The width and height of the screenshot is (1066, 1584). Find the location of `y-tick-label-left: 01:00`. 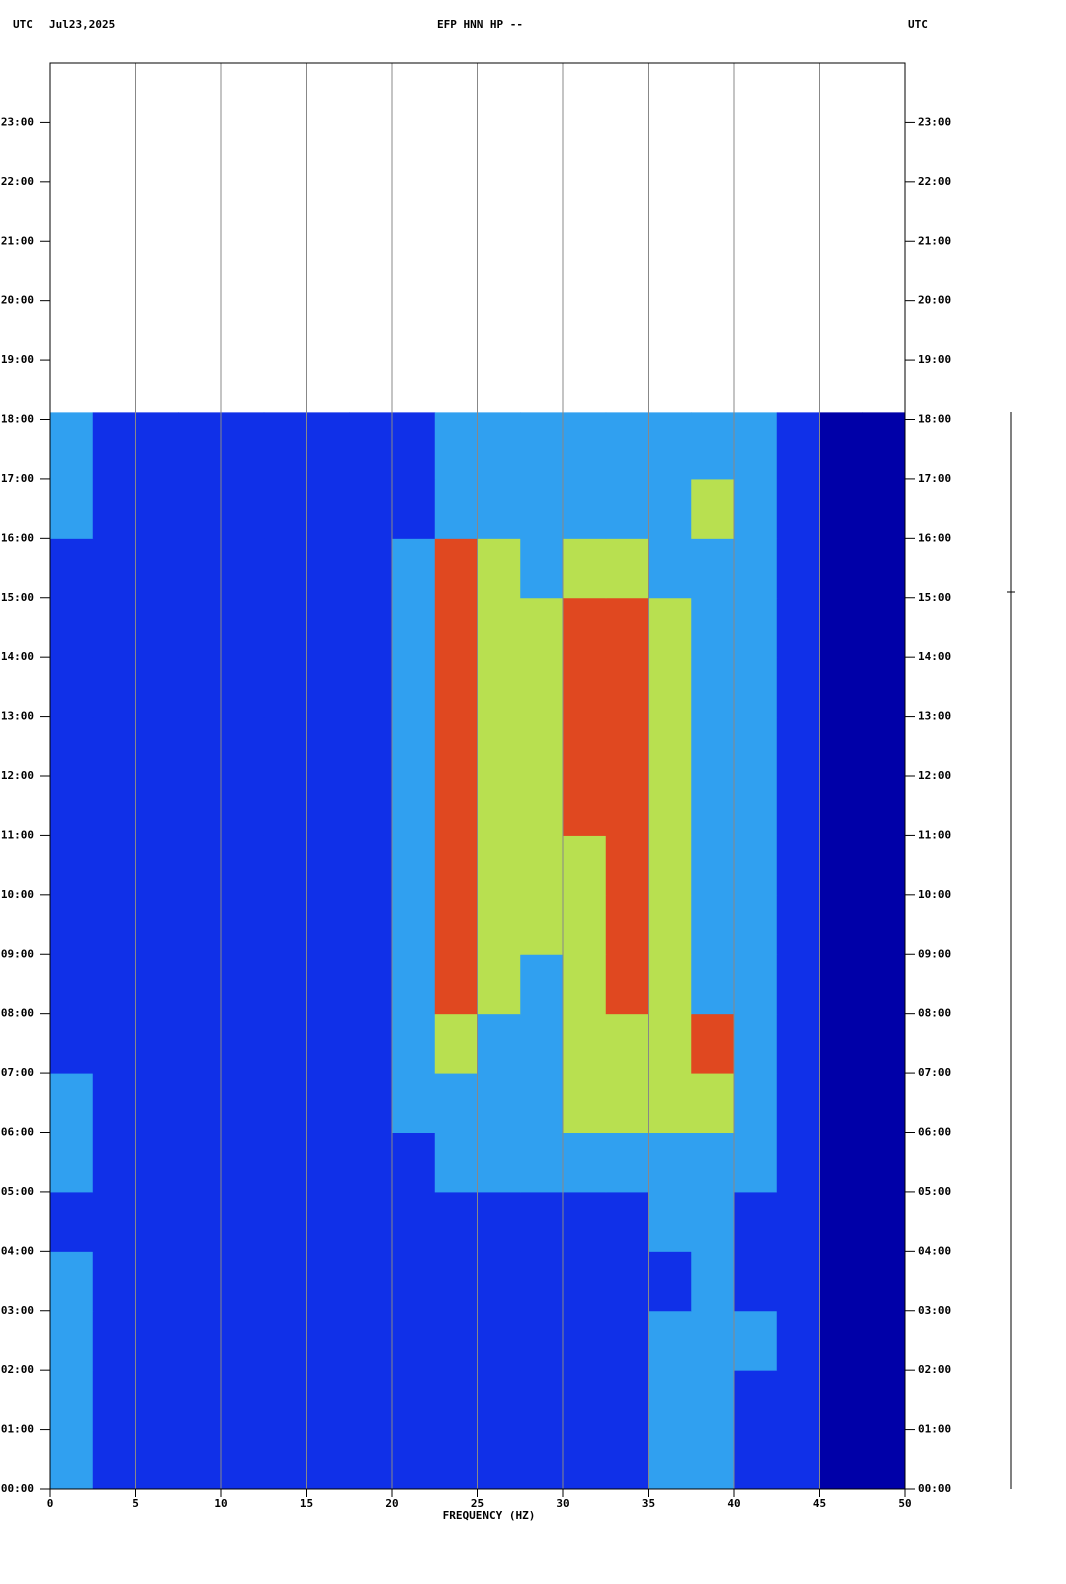

y-tick-label-left: 01:00 is located at coordinates (17, 1429).